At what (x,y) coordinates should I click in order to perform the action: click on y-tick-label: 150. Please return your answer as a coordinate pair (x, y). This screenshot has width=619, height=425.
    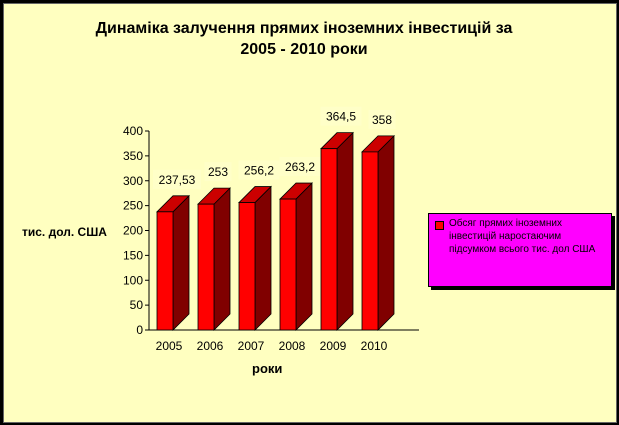
    Looking at the image, I should click on (133, 255).